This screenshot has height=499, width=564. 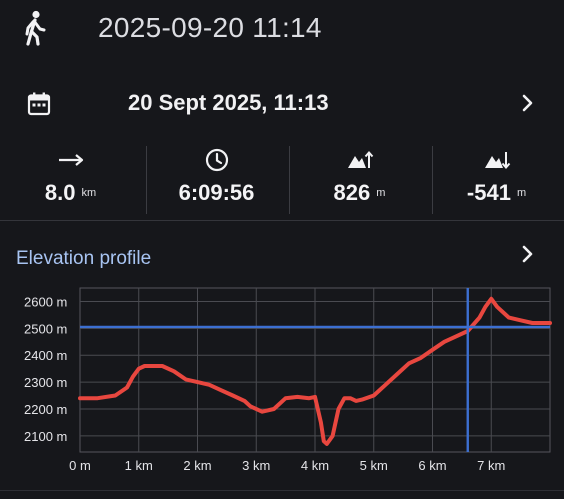 I want to click on stat-descent: -541 m, so click(x=495, y=179).